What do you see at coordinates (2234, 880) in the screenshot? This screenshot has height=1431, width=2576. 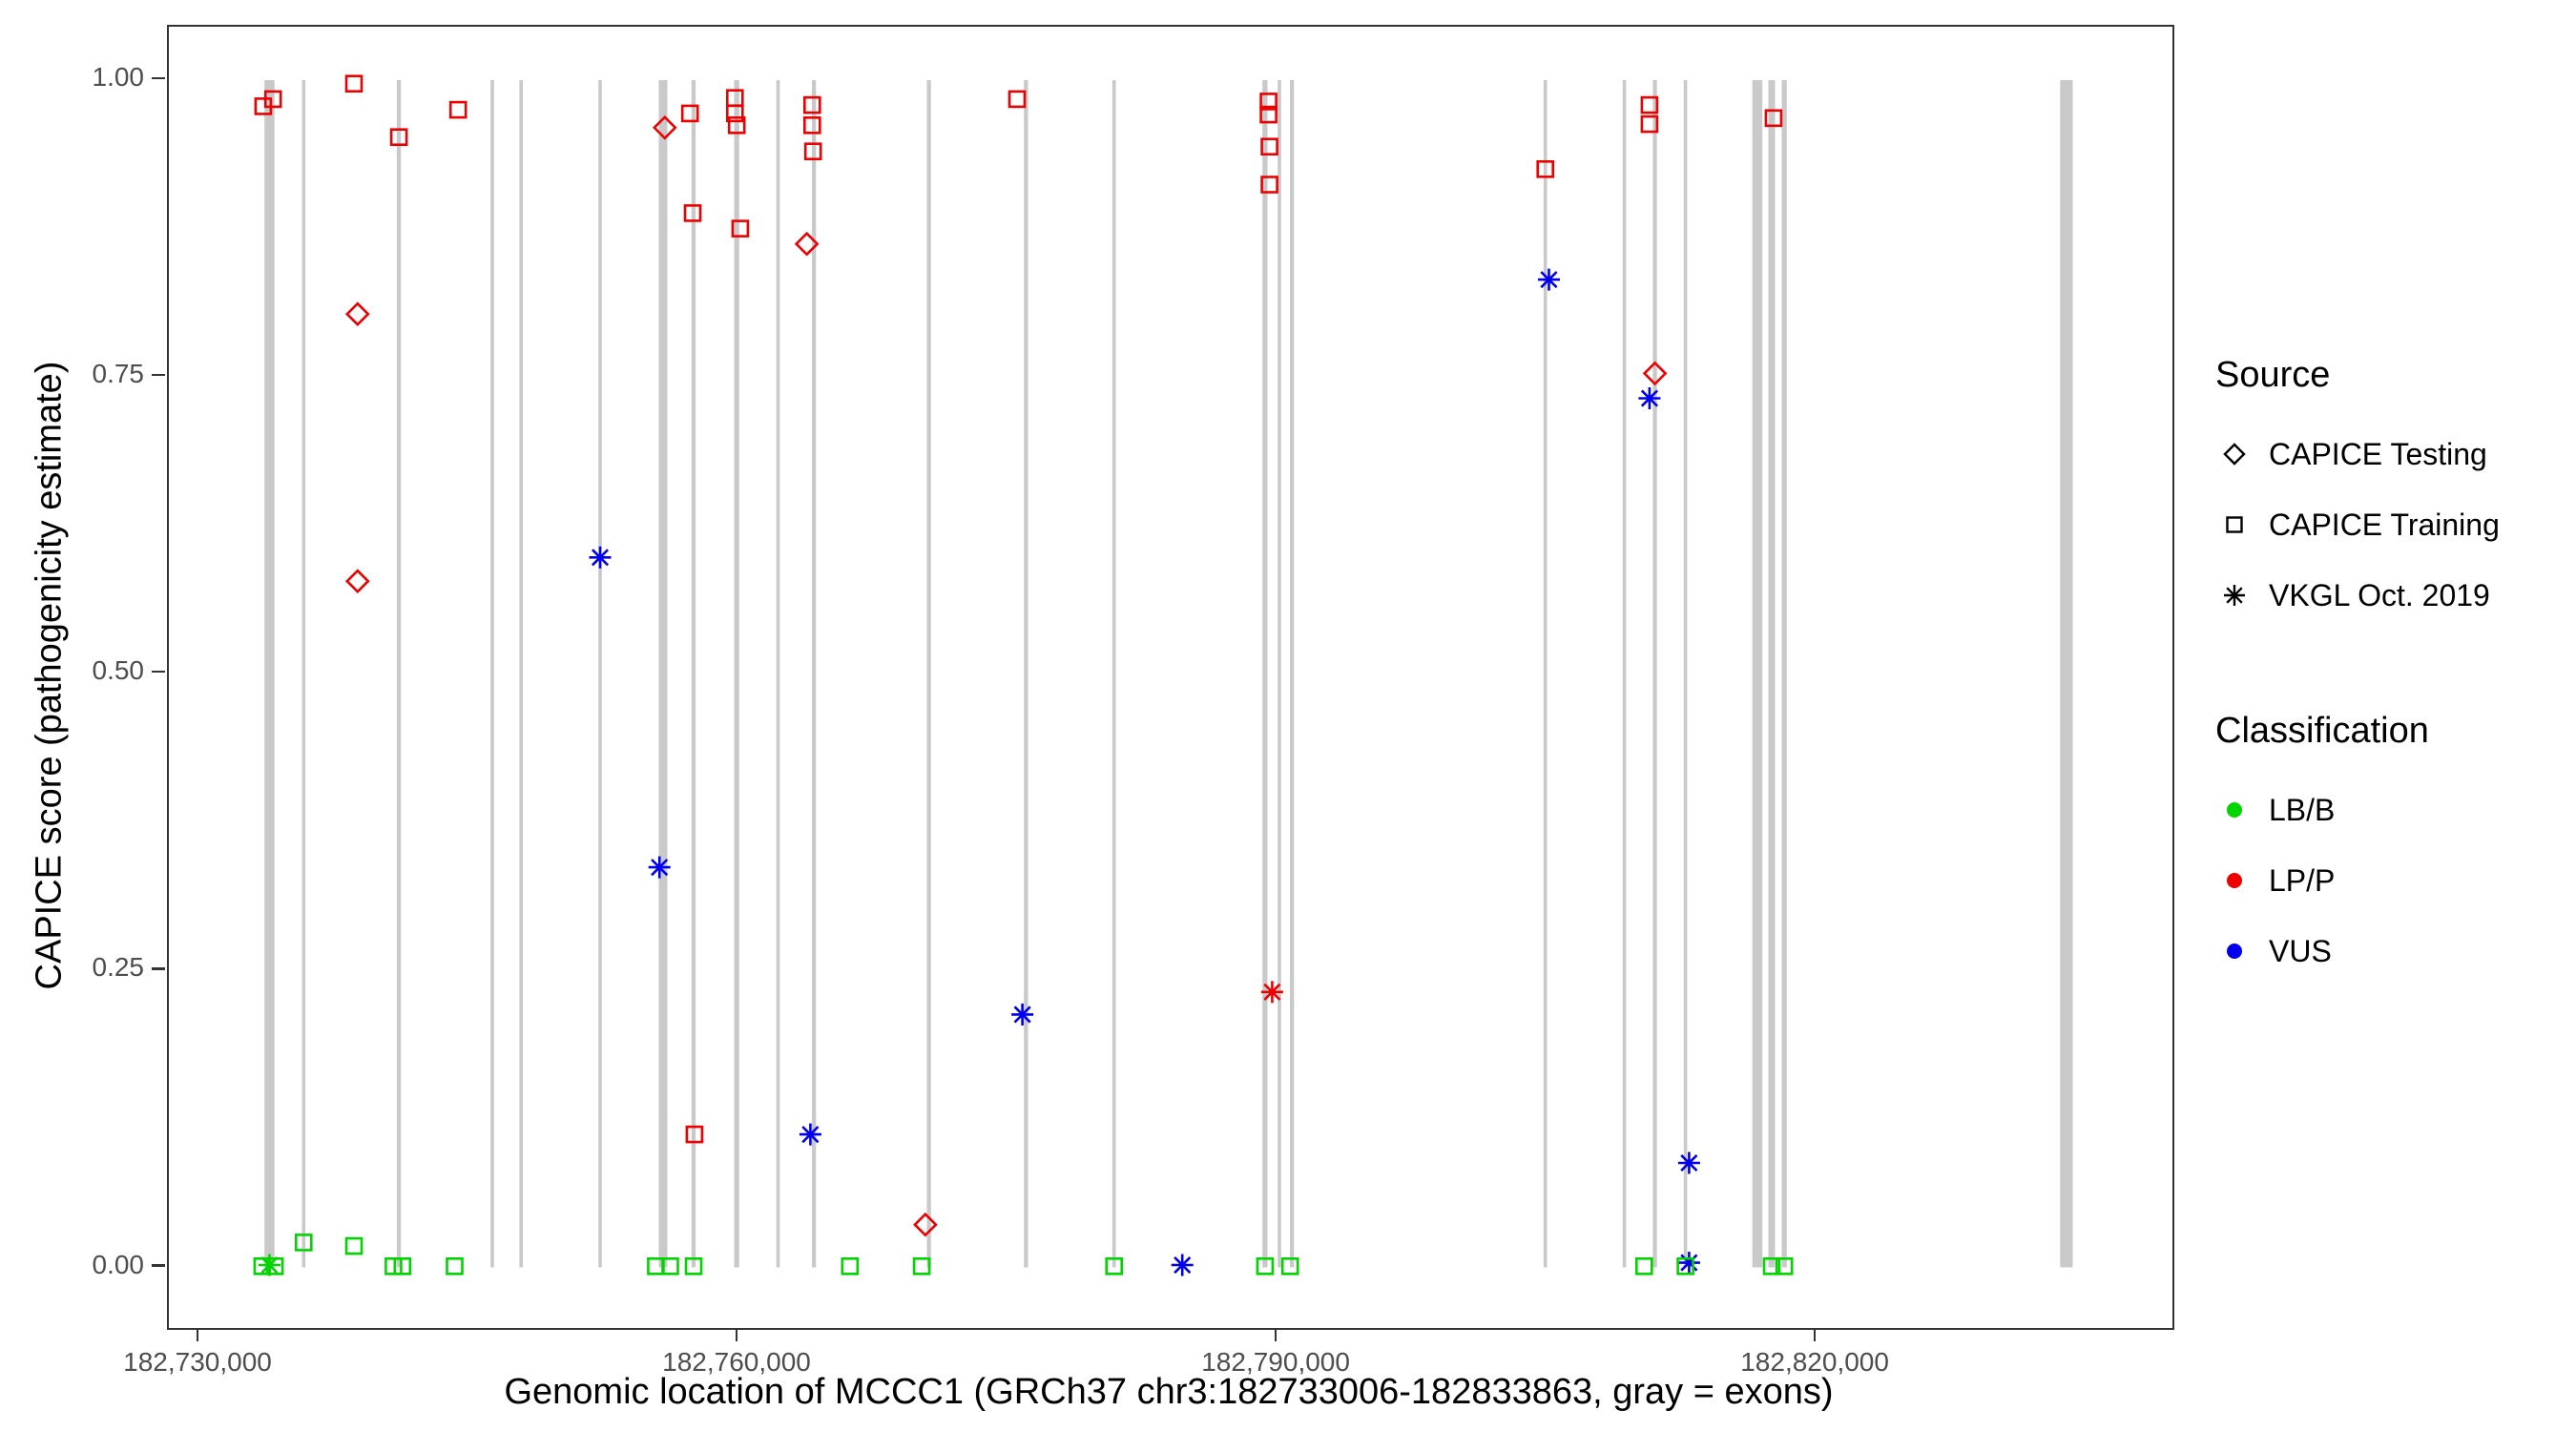 I see `red-dot-icon` at bounding box center [2234, 880].